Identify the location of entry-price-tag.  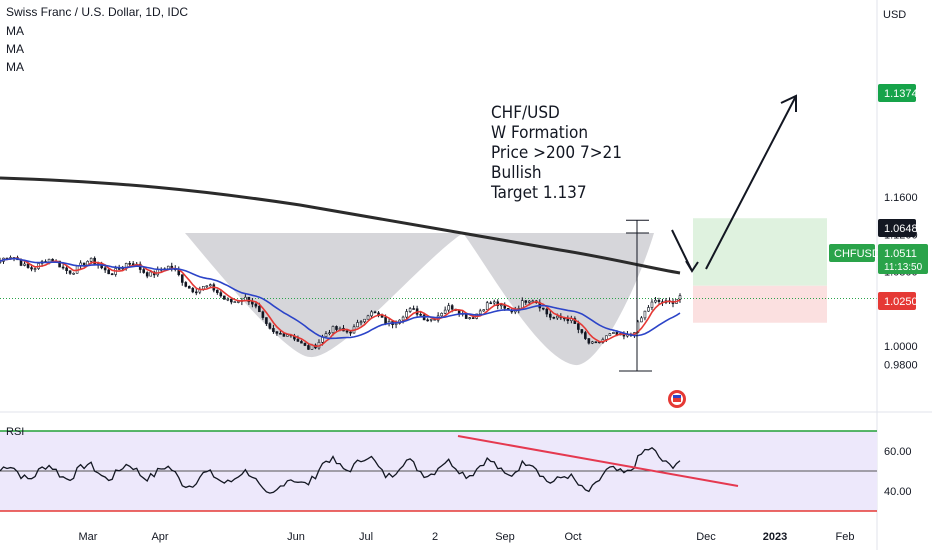
(897, 228).